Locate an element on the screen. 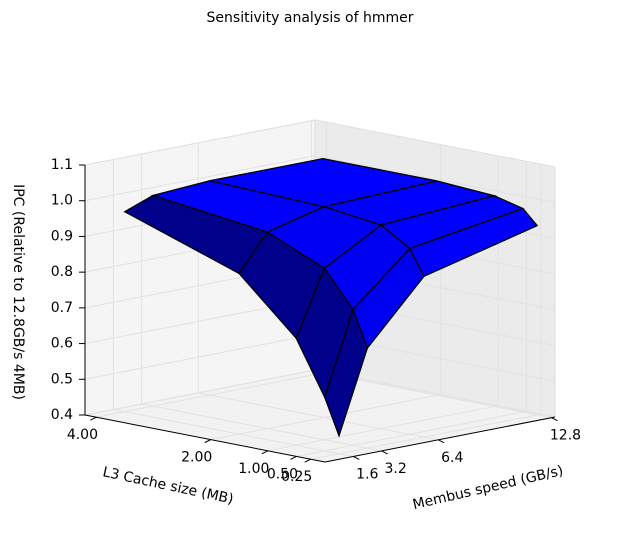 This screenshot has width=640, height=552. x-tick-label: 12.8 is located at coordinates (565, 436).